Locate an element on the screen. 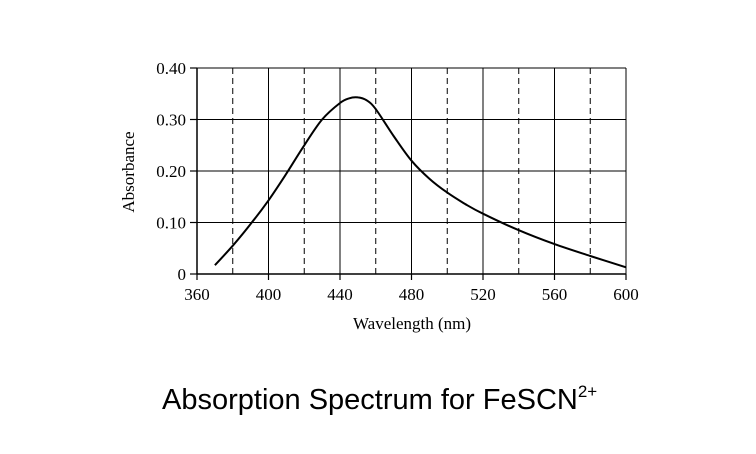  chart-caption: Absorption Spectrum for FeSCN2+ is located at coordinates (380, 399).